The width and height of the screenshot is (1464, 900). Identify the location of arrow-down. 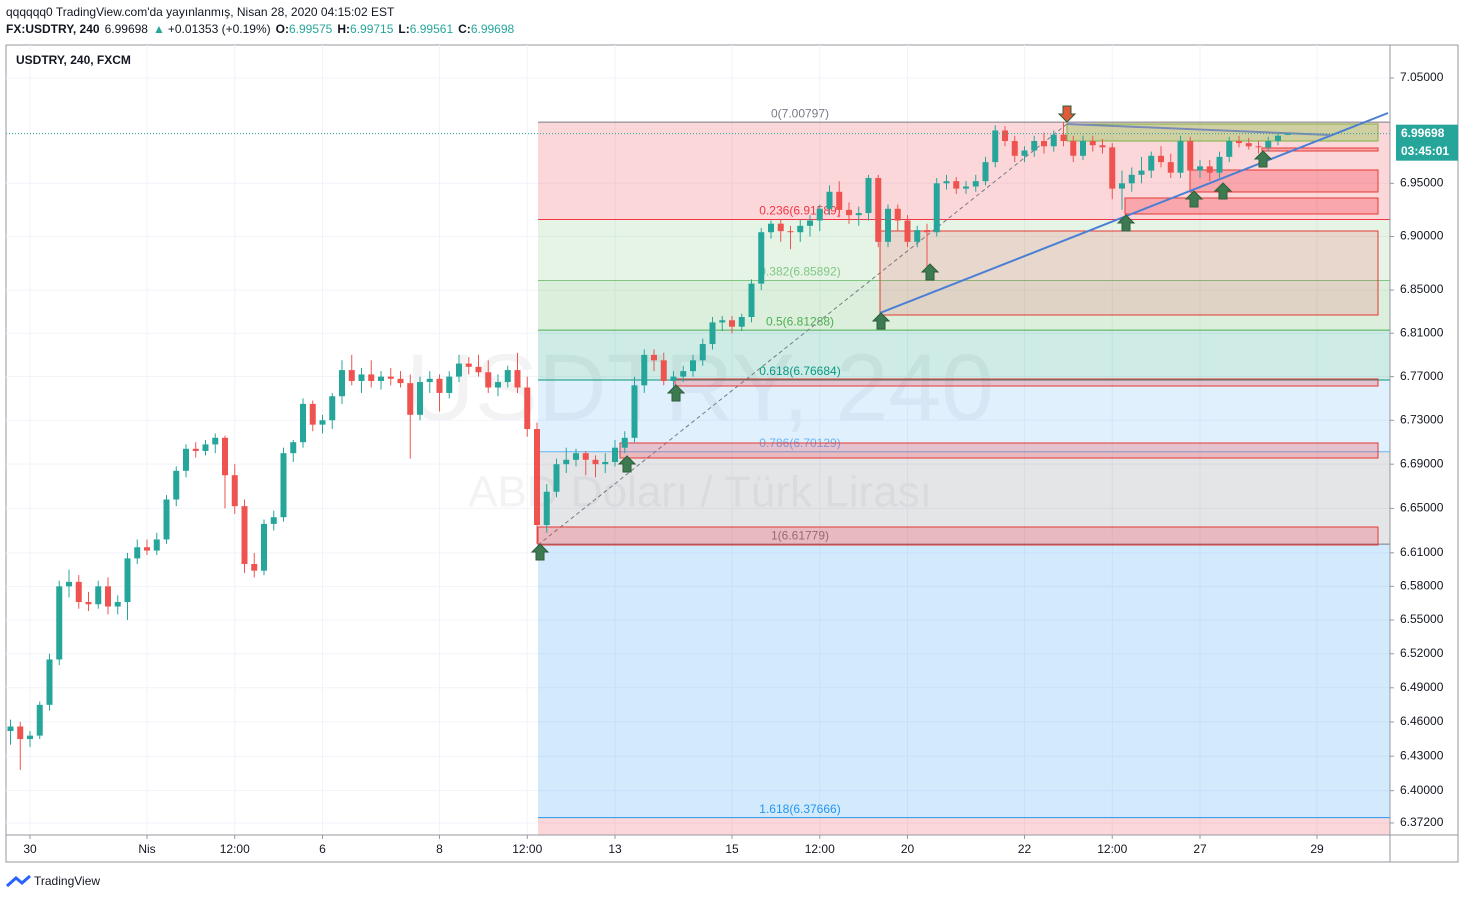
(1067, 114).